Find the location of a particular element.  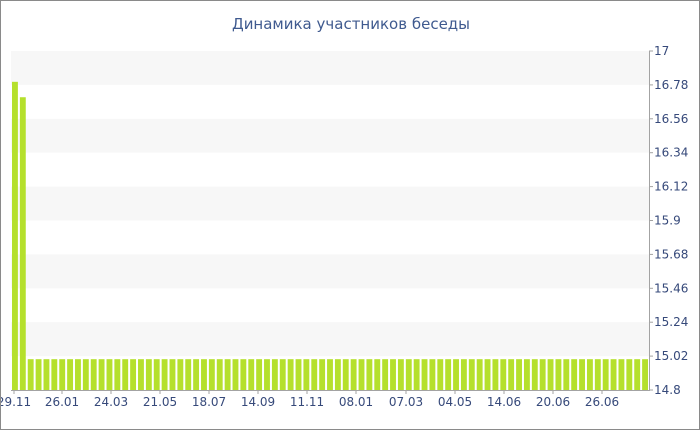

x-tick-label: 14.09 is located at coordinates (258, 402).